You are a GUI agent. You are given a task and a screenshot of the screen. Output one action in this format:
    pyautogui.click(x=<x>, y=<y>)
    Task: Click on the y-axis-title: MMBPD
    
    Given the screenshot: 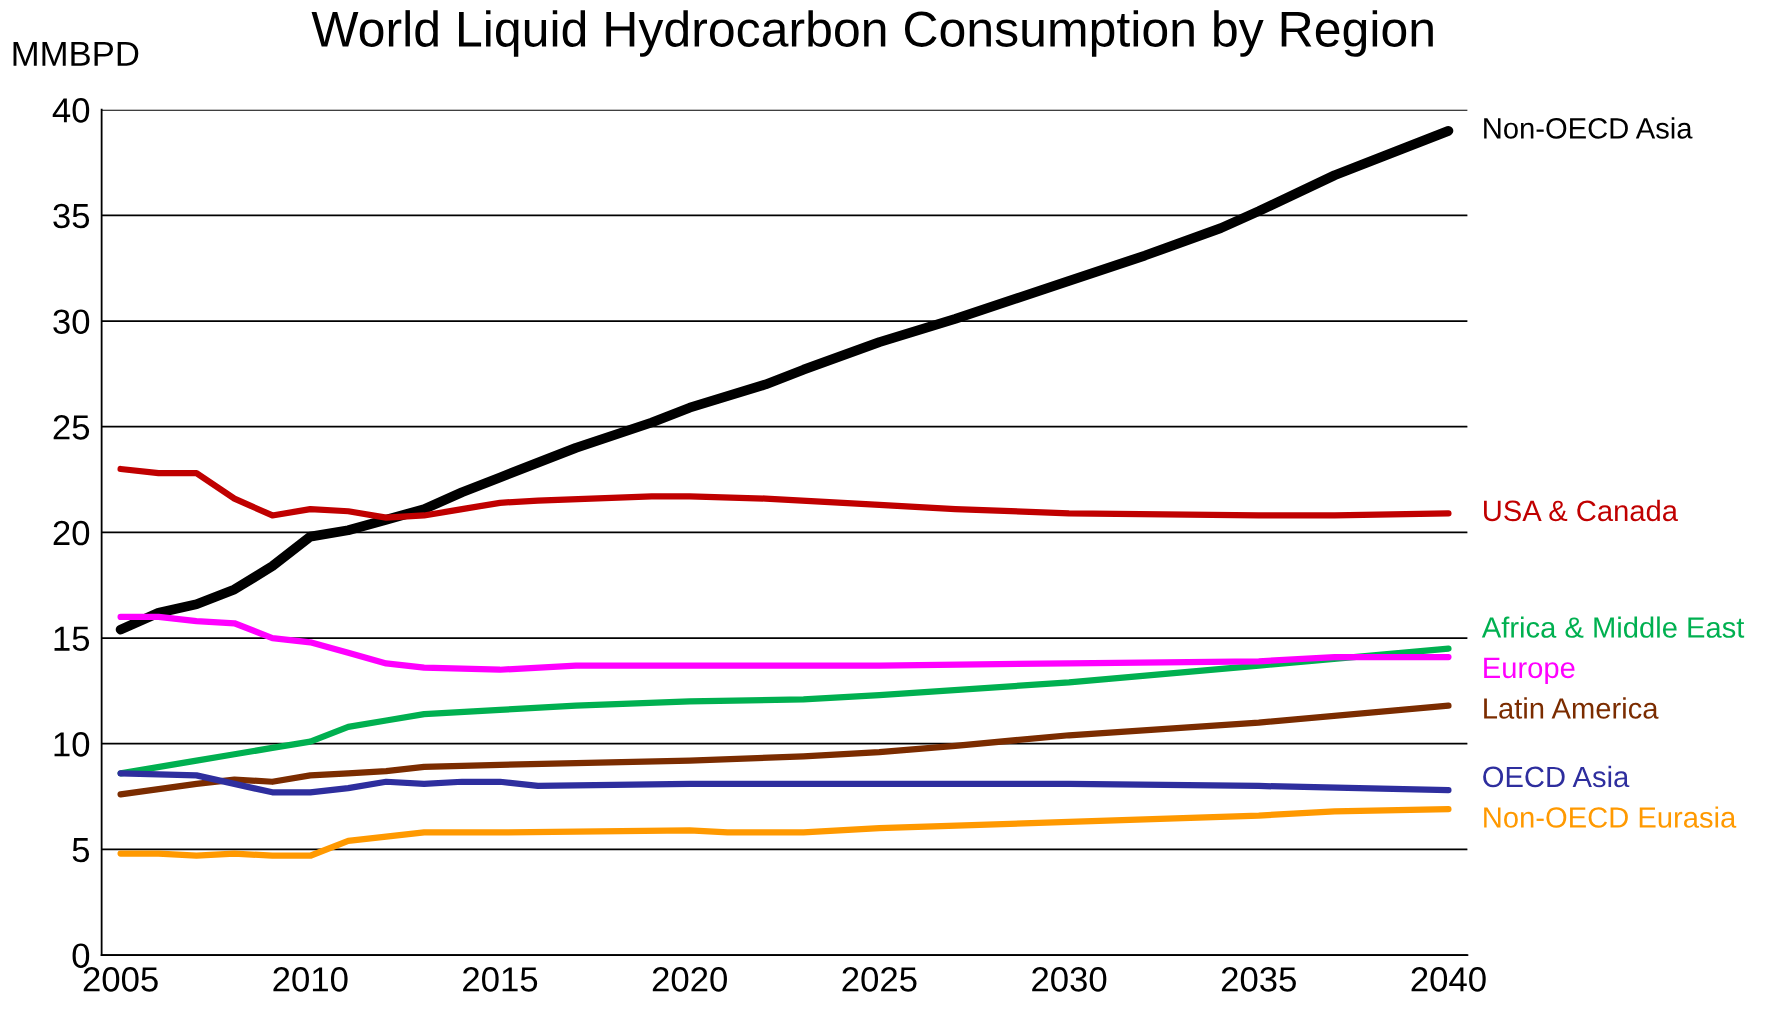 What is the action you would take?
    pyautogui.click(x=76, y=53)
    